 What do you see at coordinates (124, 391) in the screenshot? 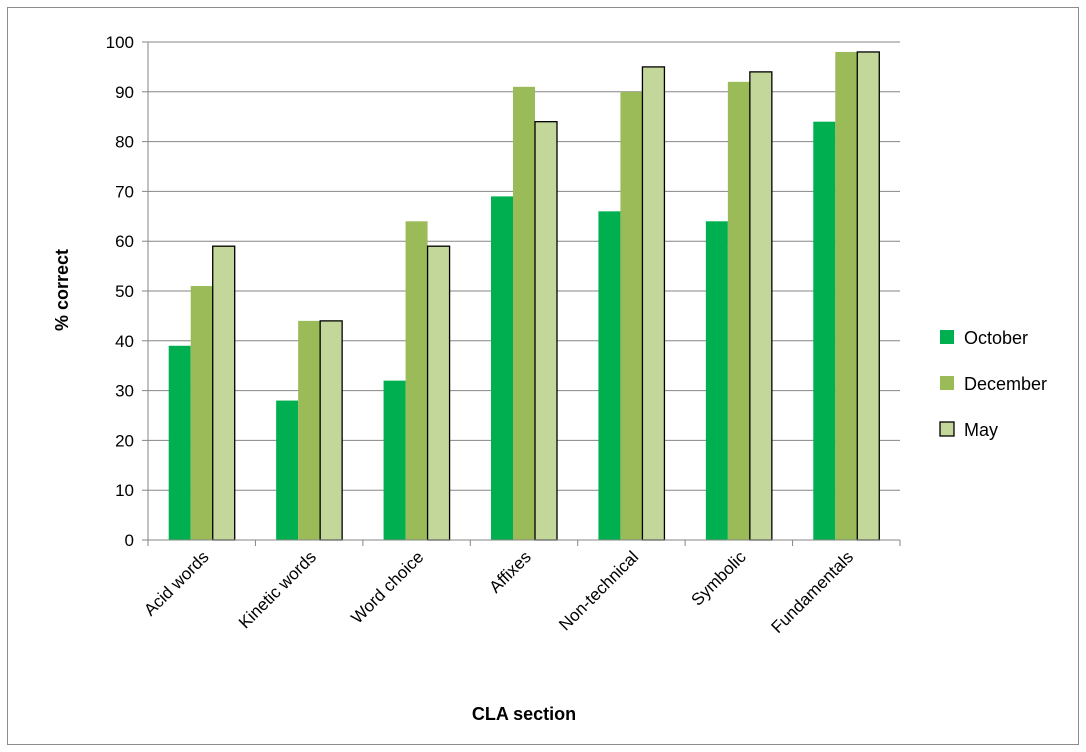
I see `y-tick-label: 30` at bounding box center [124, 391].